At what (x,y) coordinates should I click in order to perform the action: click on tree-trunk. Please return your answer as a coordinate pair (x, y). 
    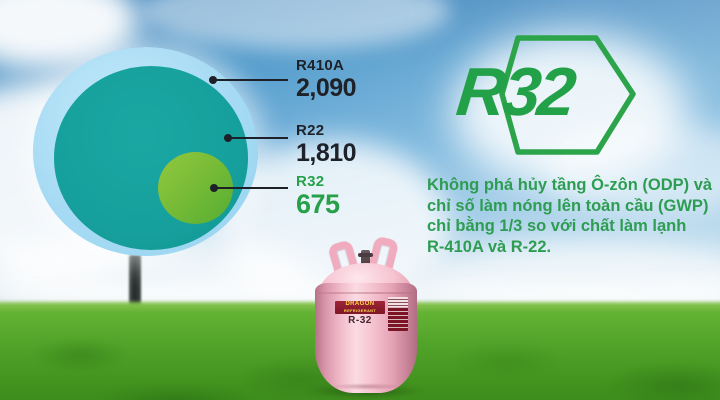
    Looking at the image, I should click on (135, 283).